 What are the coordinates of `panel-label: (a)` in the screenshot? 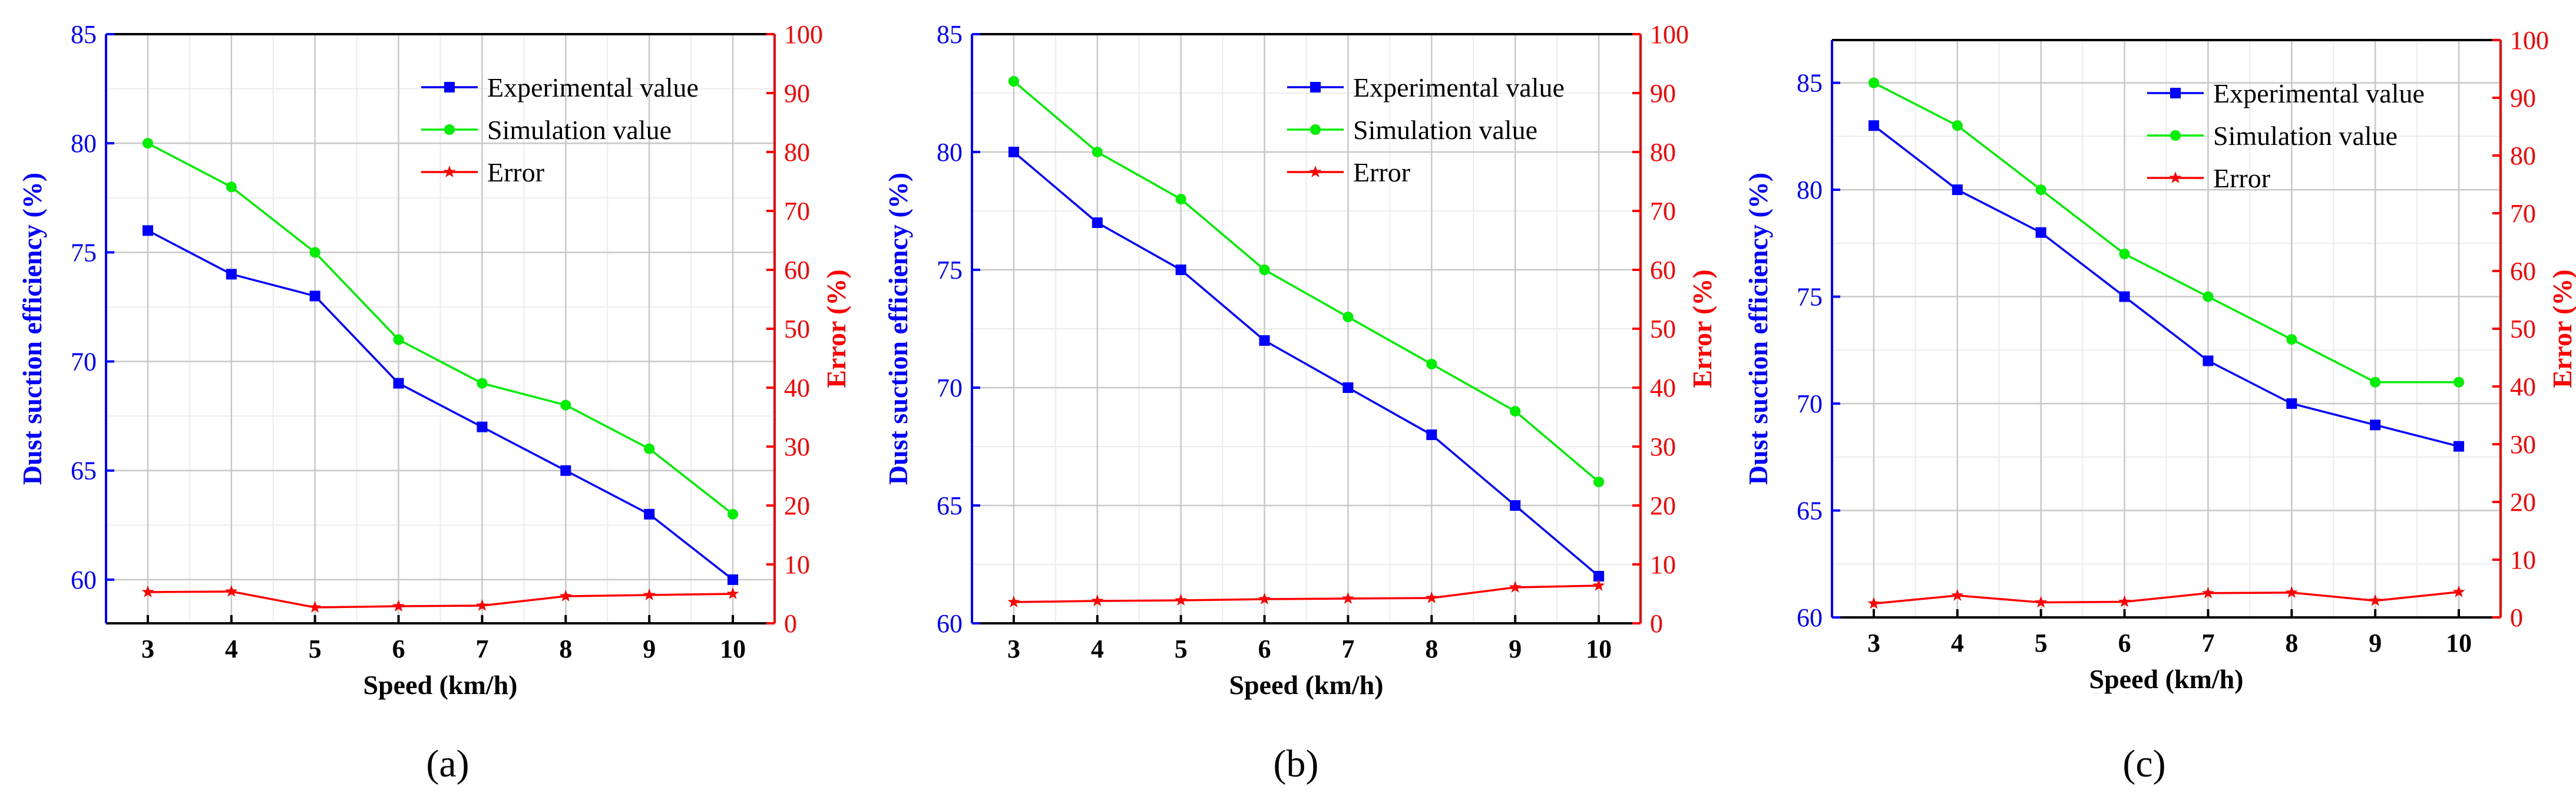 It's located at (447, 763).